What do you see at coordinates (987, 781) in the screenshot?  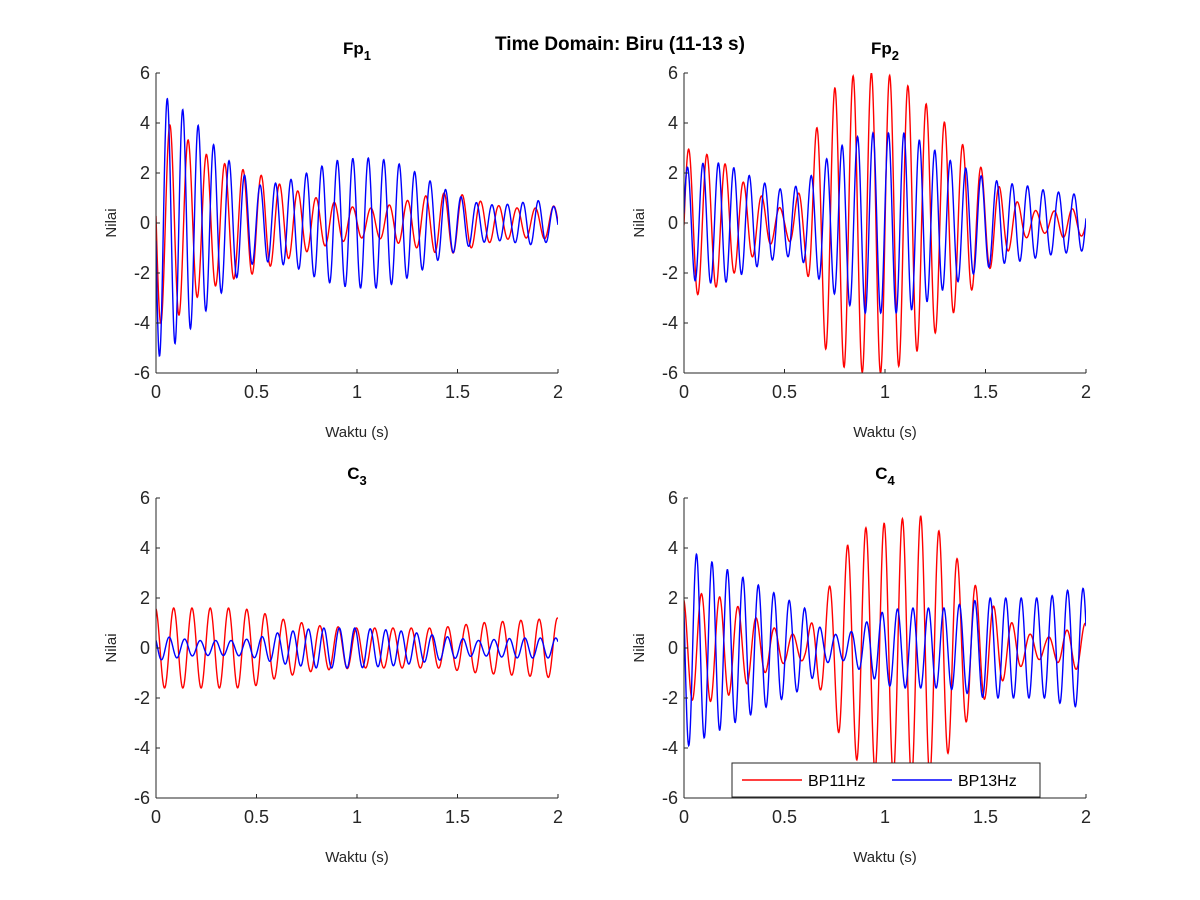 I see `legend-label-bp13hz: BP13Hz` at bounding box center [987, 781].